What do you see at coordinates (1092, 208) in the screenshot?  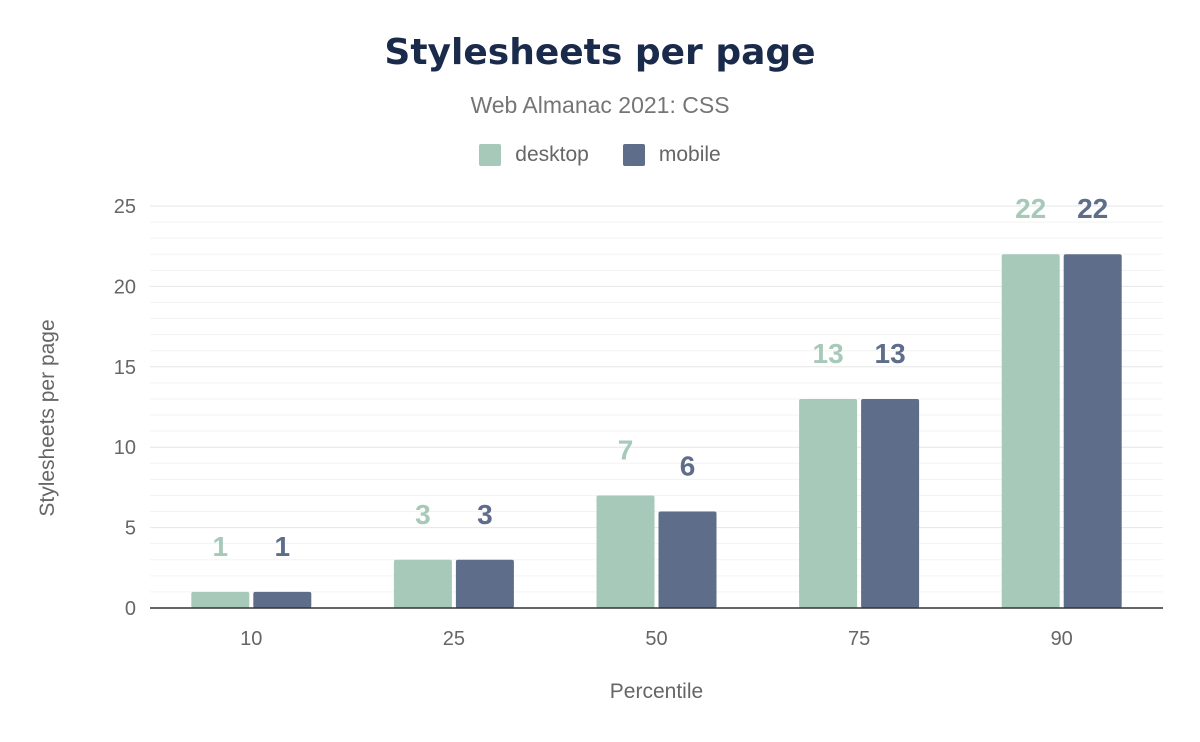 I see `data-label-mobile: 22` at bounding box center [1092, 208].